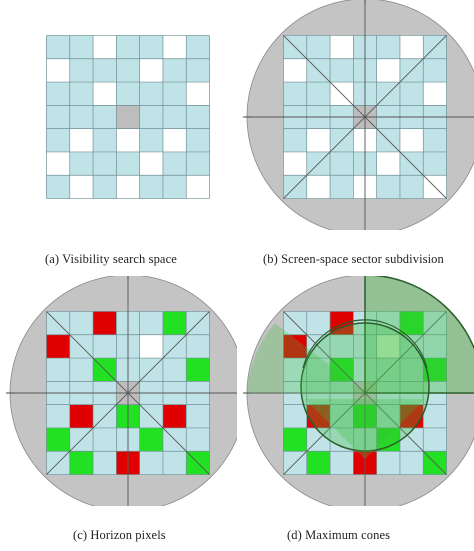 This screenshot has width=474, height=551. What do you see at coordinates (365, 429) in the screenshot?
I see `max-cone-lower` at bounding box center [365, 429].